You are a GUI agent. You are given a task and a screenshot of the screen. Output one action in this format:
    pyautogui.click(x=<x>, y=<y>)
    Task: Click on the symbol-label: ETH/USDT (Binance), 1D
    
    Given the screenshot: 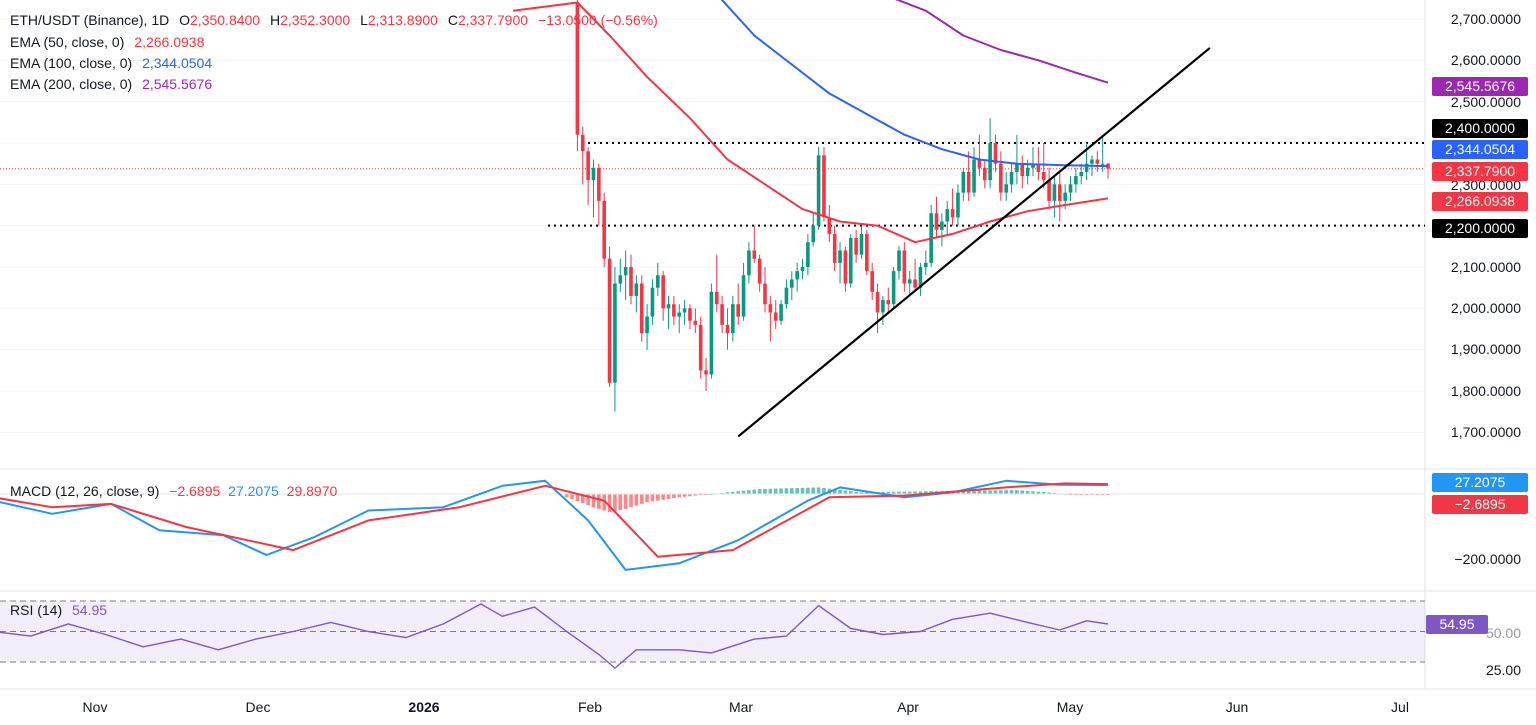 What is the action you would take?
    pyautogui.click(x=90, y=20)
    